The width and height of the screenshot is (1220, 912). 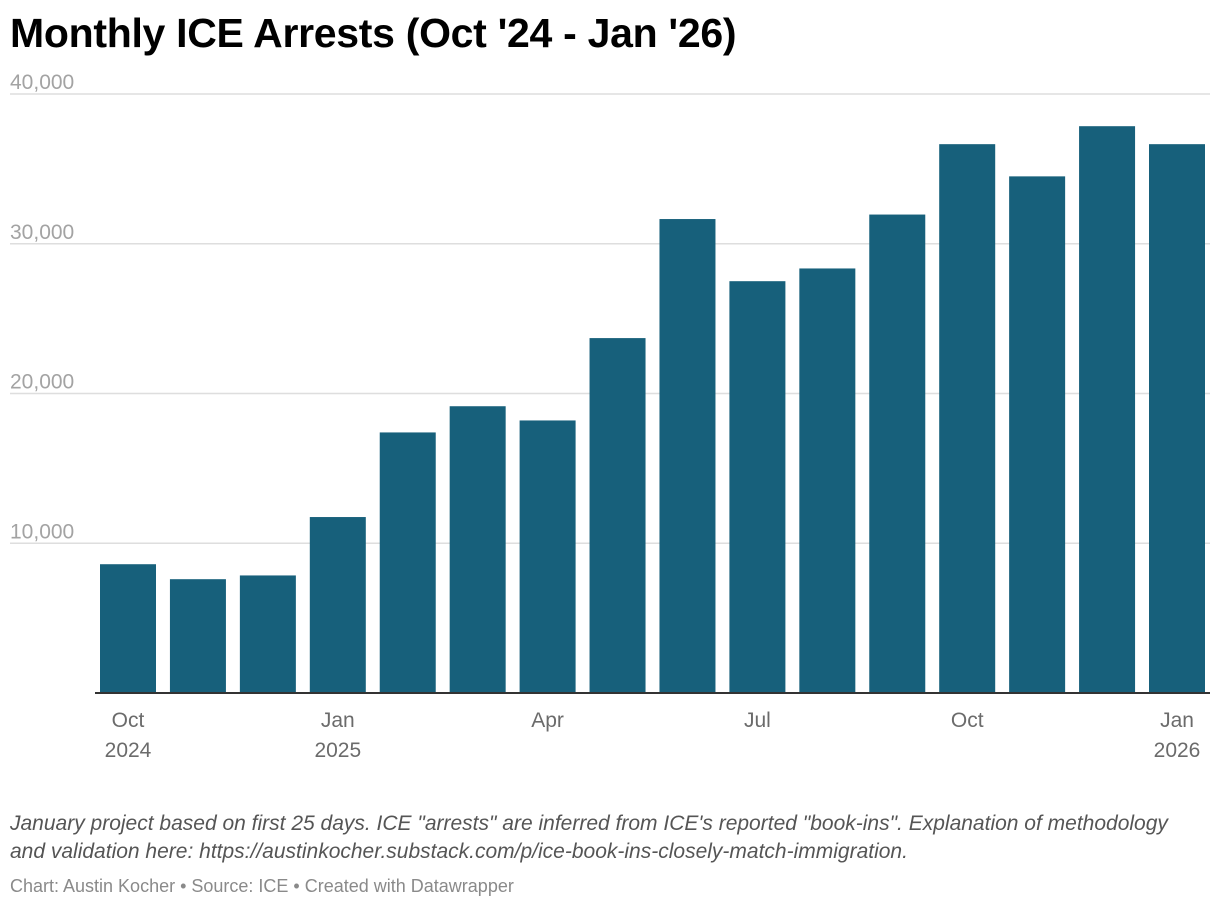 What do you see at coordinates (42, 82) in the screenshot?
I see `y-tick-label: 40,000` at bounding box center [42, 82].